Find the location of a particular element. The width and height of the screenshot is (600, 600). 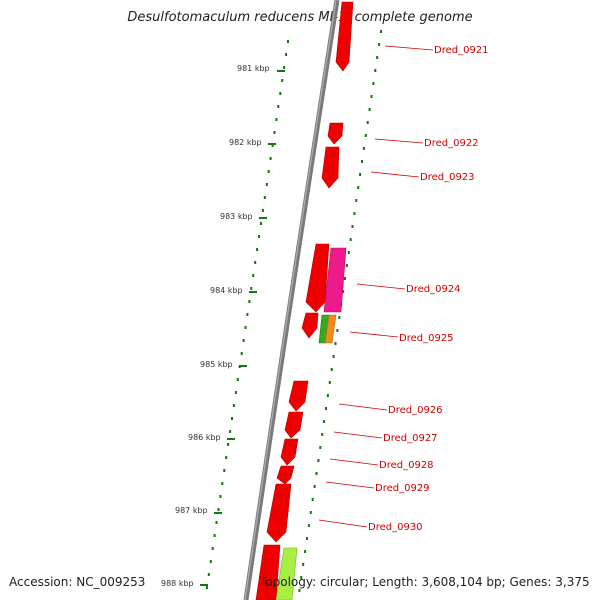

gene-label-dred-0929: Dred_0929 is located at coordinates (402, 488).